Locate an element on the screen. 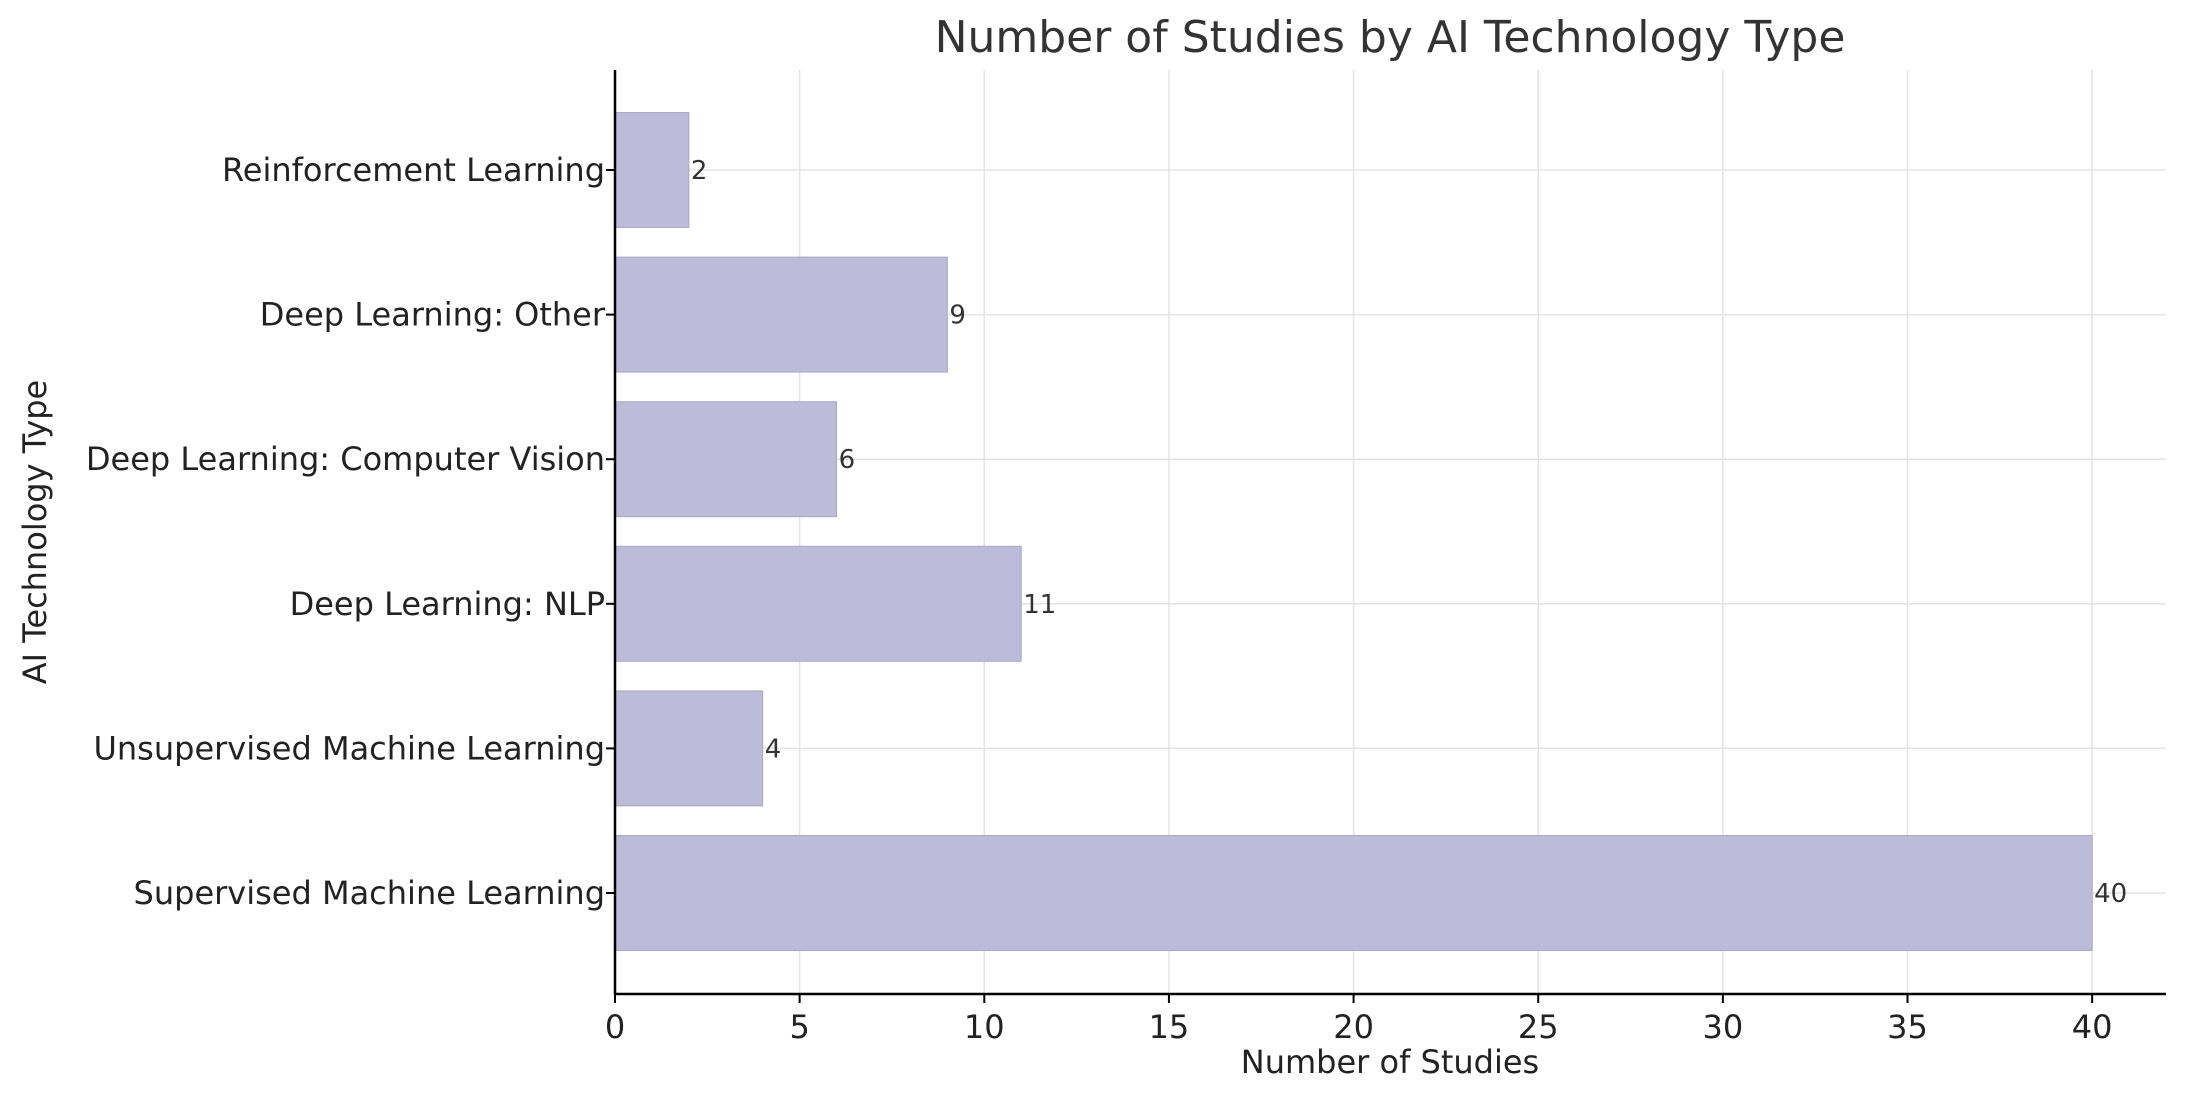 The height and width of the screenshot is (1101, 2185). x-tick-label: 30 is located at coordinates (1722, 1027).